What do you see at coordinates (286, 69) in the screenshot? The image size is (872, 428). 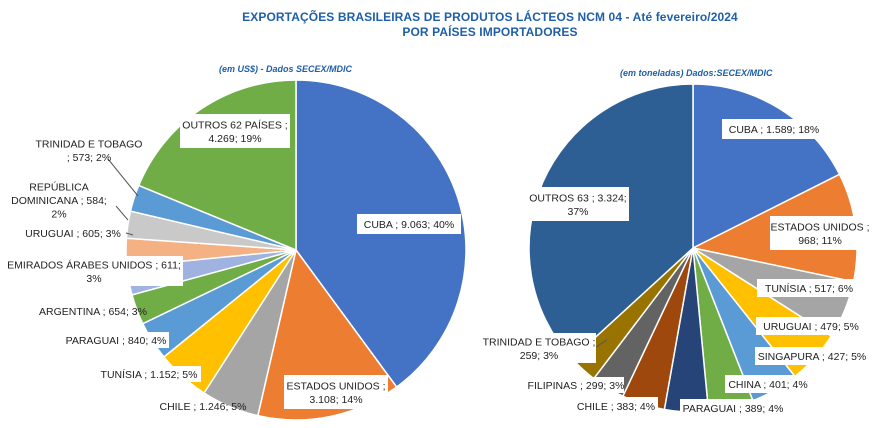 I see `pie-left-subtitle: (em US$) - Dados SECEX/MDIC` at bounding box center [286, 69].